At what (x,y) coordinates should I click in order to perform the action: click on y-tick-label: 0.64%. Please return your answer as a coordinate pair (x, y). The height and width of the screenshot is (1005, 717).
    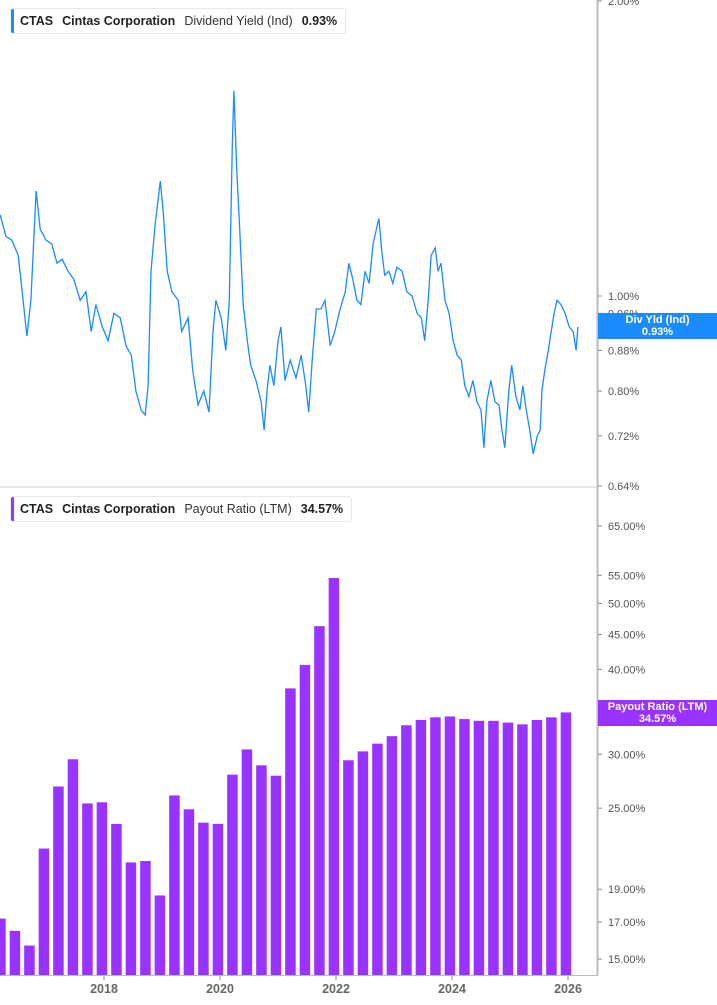
    Looking at the image, I should click on (623, 487).